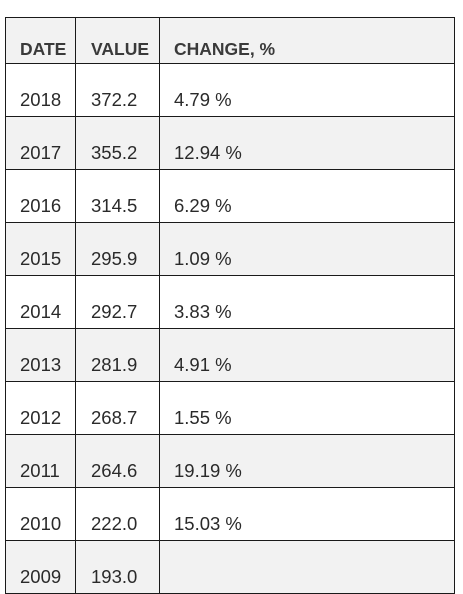  What do you see at coordinates (307, 355) in the screenshot?
I see `cell-change: 4.91 %` at bounding box center [307, 355].